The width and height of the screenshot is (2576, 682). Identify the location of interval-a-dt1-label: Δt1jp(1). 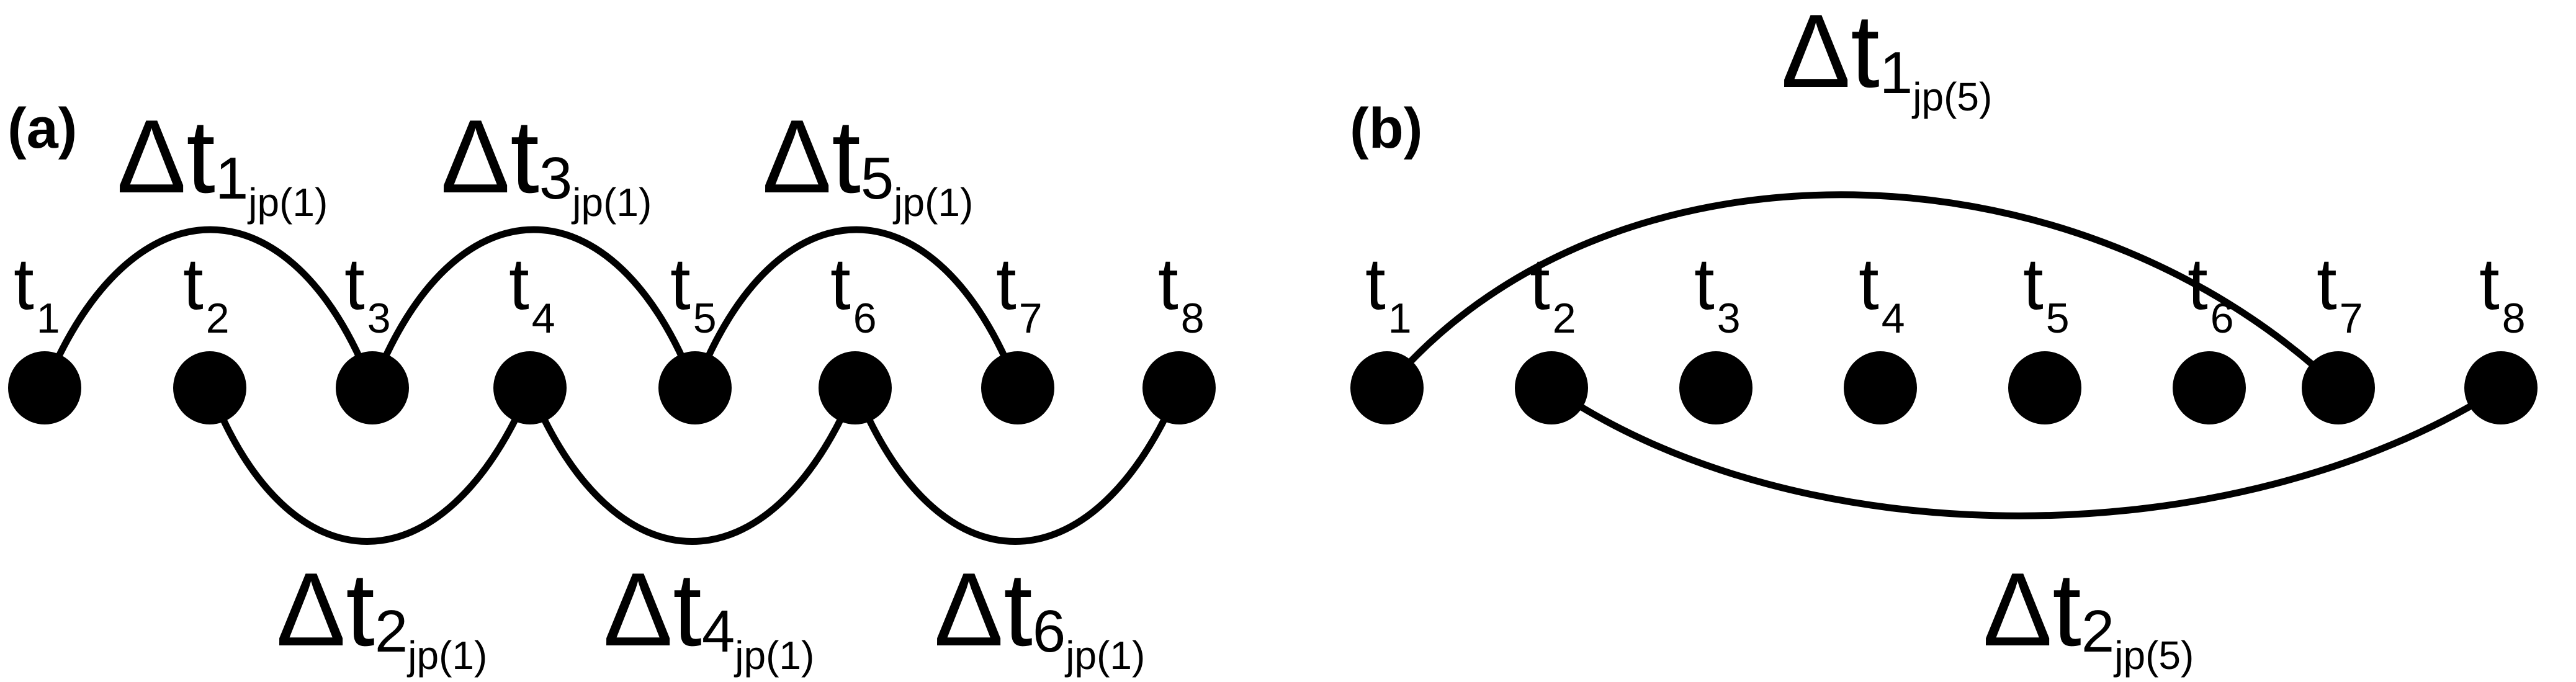
(222, 162).